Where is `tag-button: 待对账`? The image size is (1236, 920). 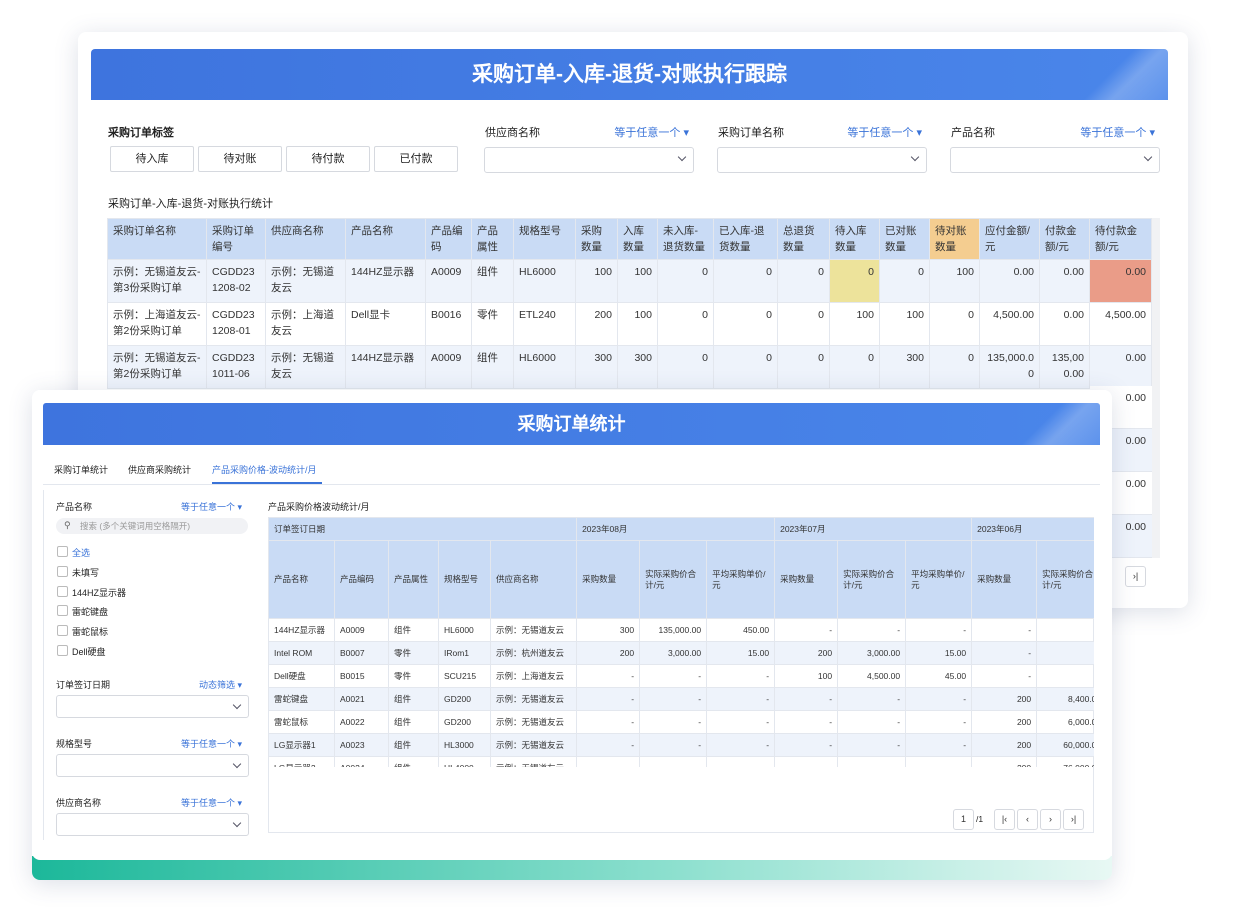
tag-button: 待对账 is located at coordinates (240, 159).